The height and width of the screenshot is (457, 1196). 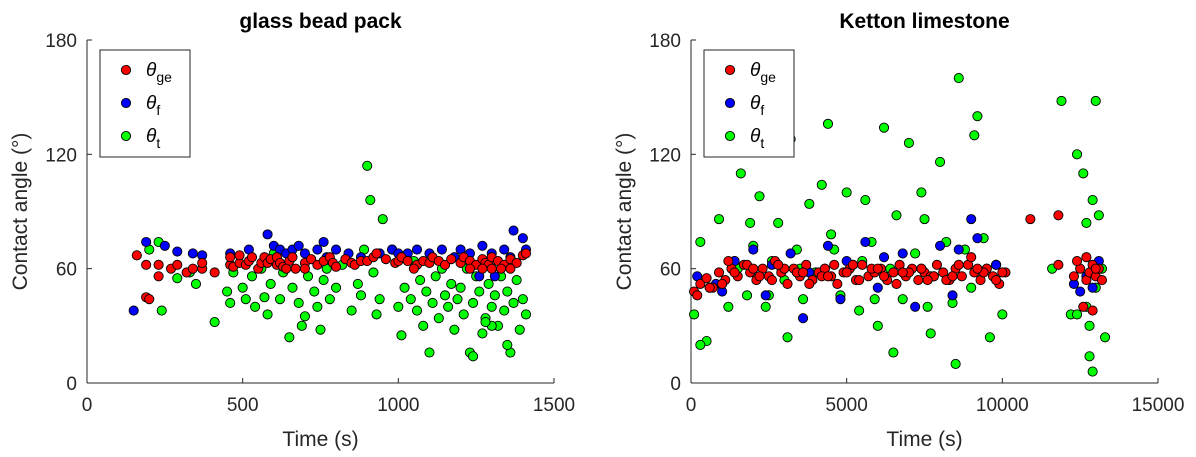 What do you see at coordinates (757, 105) in the screenshot?
I see `legend-entry: θf` at bounding box center [757, 105].